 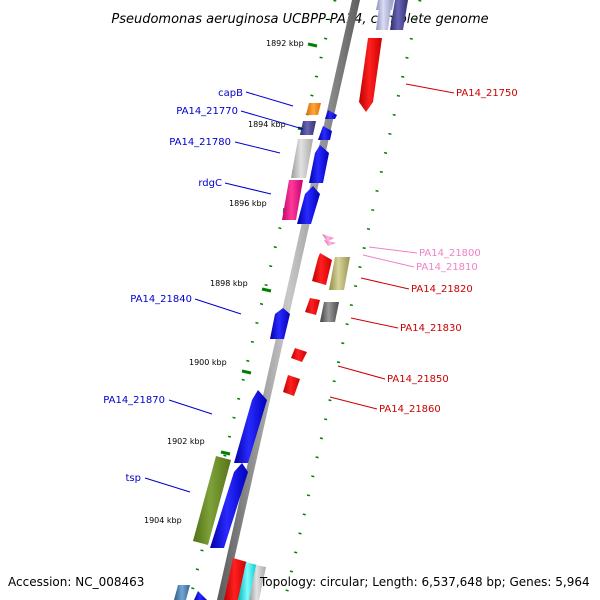 What do you see at coordinates (133, 478) in the screenshot?
I see `gene-label-tsp: tsp` at bounding box center [133, 478].